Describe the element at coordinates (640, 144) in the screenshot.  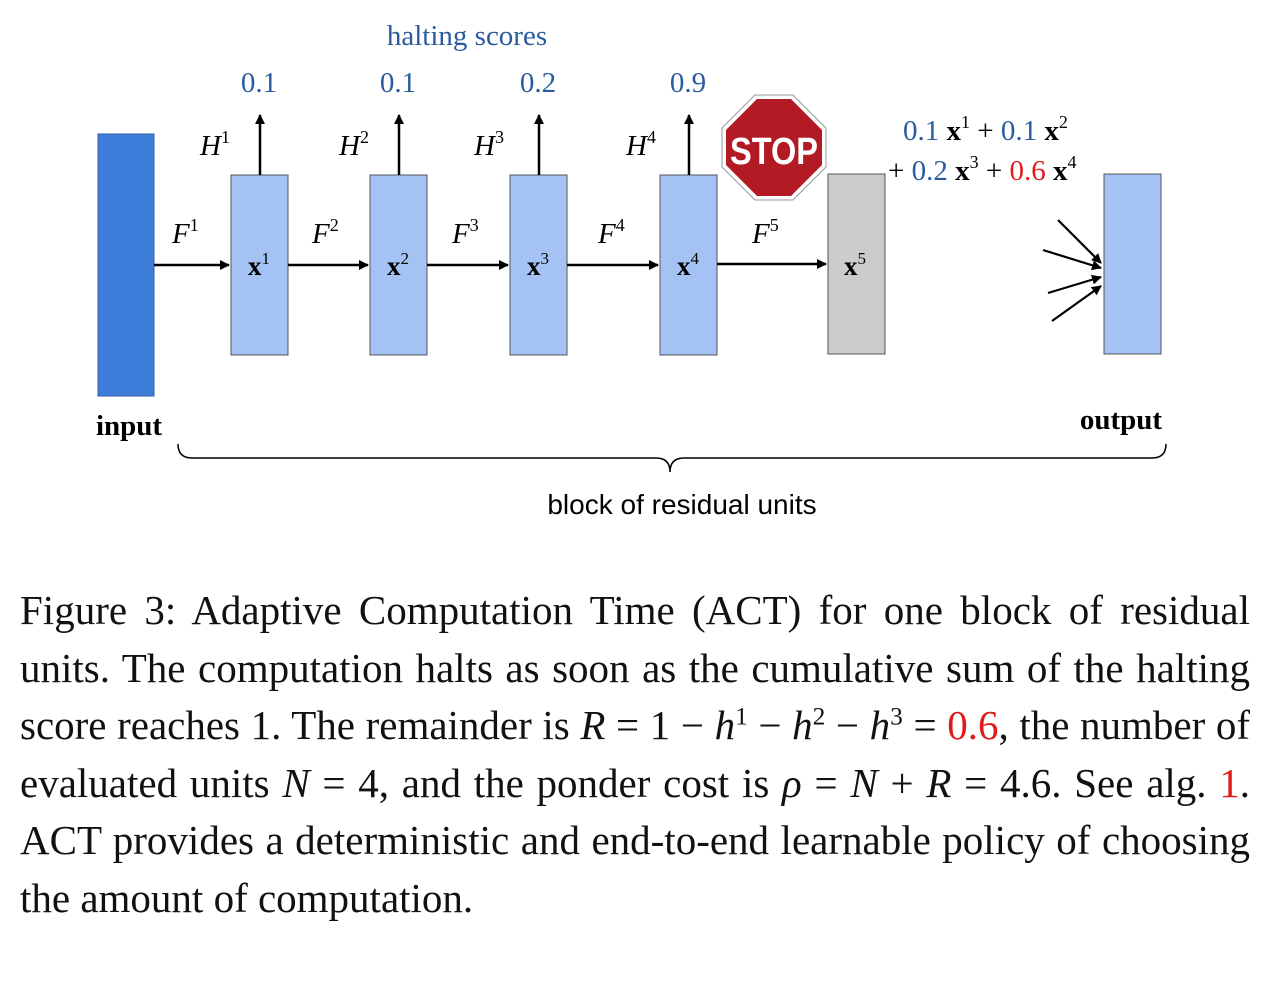
I see `h-label-4: H4` at that location.